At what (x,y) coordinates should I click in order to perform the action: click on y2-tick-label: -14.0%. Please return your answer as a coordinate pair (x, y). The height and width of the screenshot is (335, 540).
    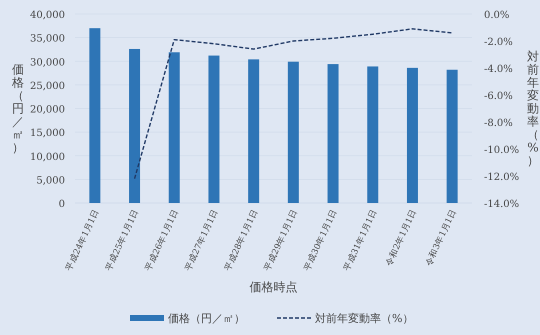
    Looking at the image, I should click on (502, 204).